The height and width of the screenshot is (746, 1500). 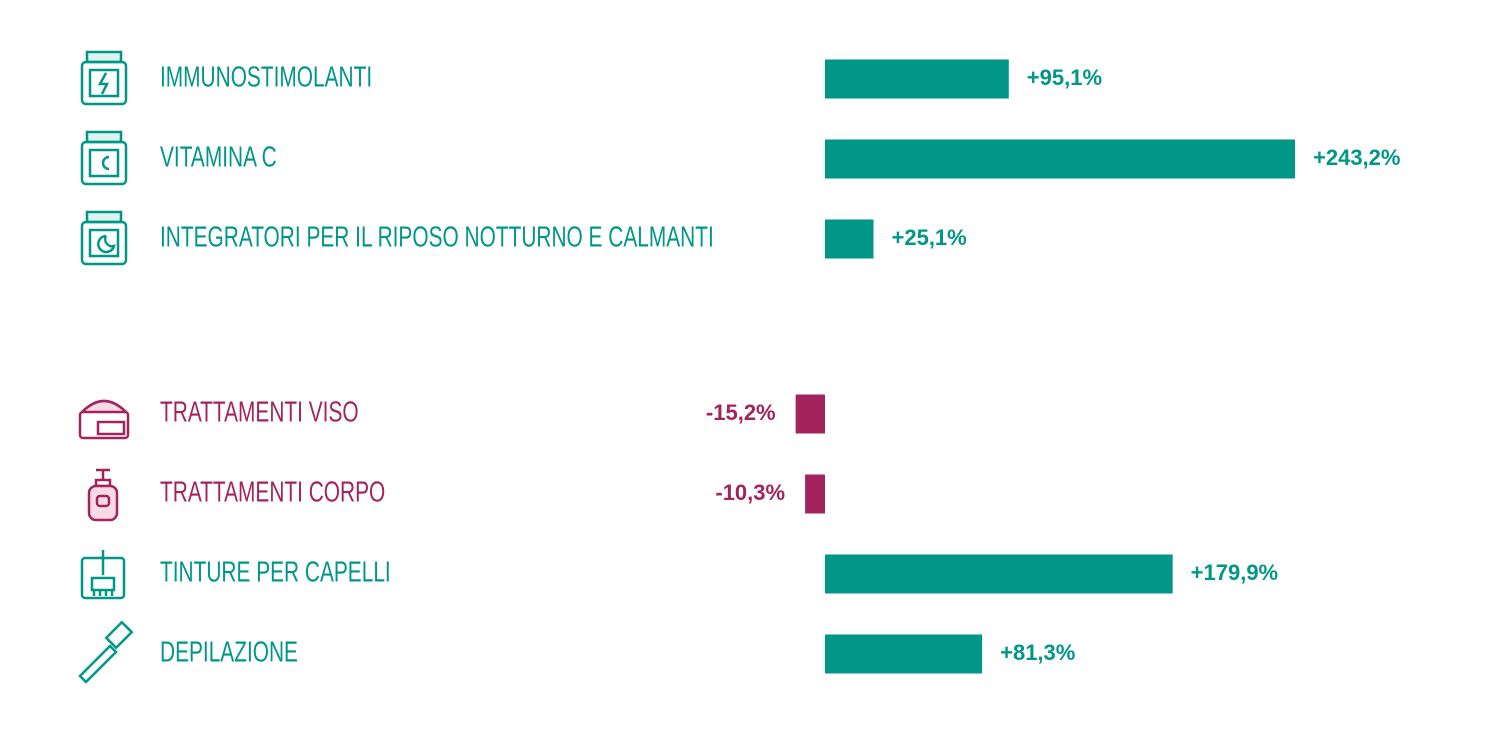 I want to click on category-label: VITAMINA C, so click(x=218, y=157).